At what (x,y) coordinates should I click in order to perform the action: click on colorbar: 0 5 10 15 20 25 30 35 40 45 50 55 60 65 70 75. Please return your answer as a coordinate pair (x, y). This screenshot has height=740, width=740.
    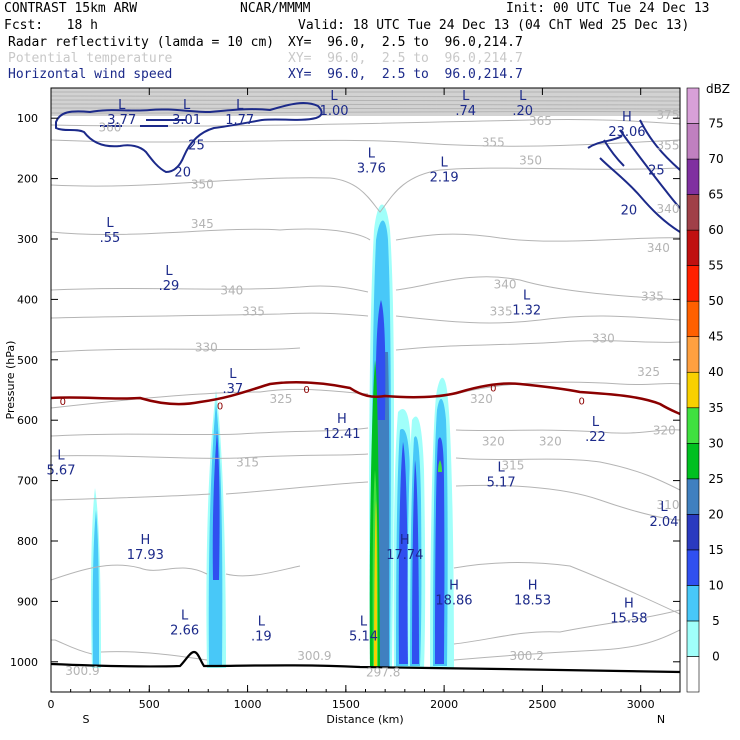
    Looking at the image, I should click on (705, 390).